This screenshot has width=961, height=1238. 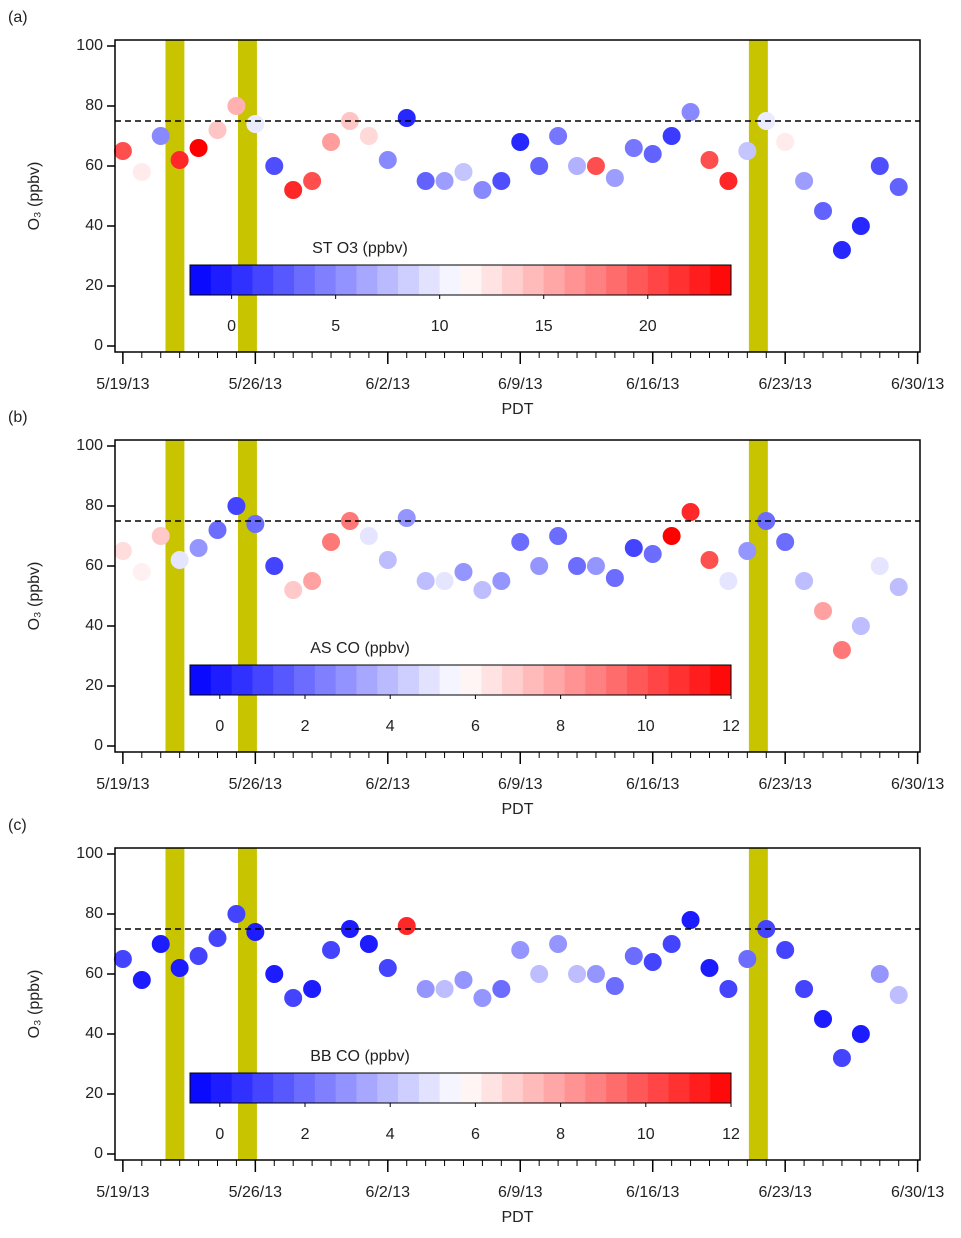 What do you see at coordinates (89, 853) in the screenshot?
I see `y-tick-label: 100` at bounding box center [89, 853].